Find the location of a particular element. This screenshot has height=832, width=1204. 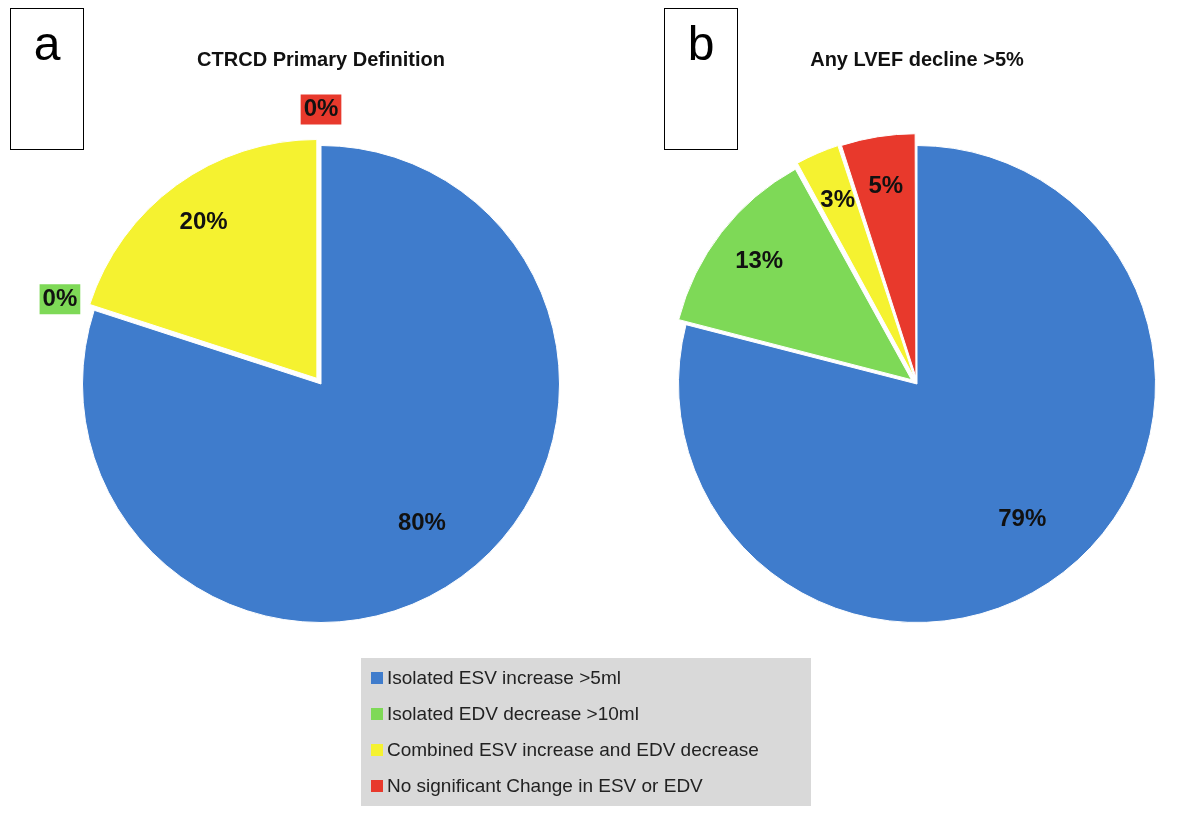

data-label: 79% is located at coordinates (1022, 518).